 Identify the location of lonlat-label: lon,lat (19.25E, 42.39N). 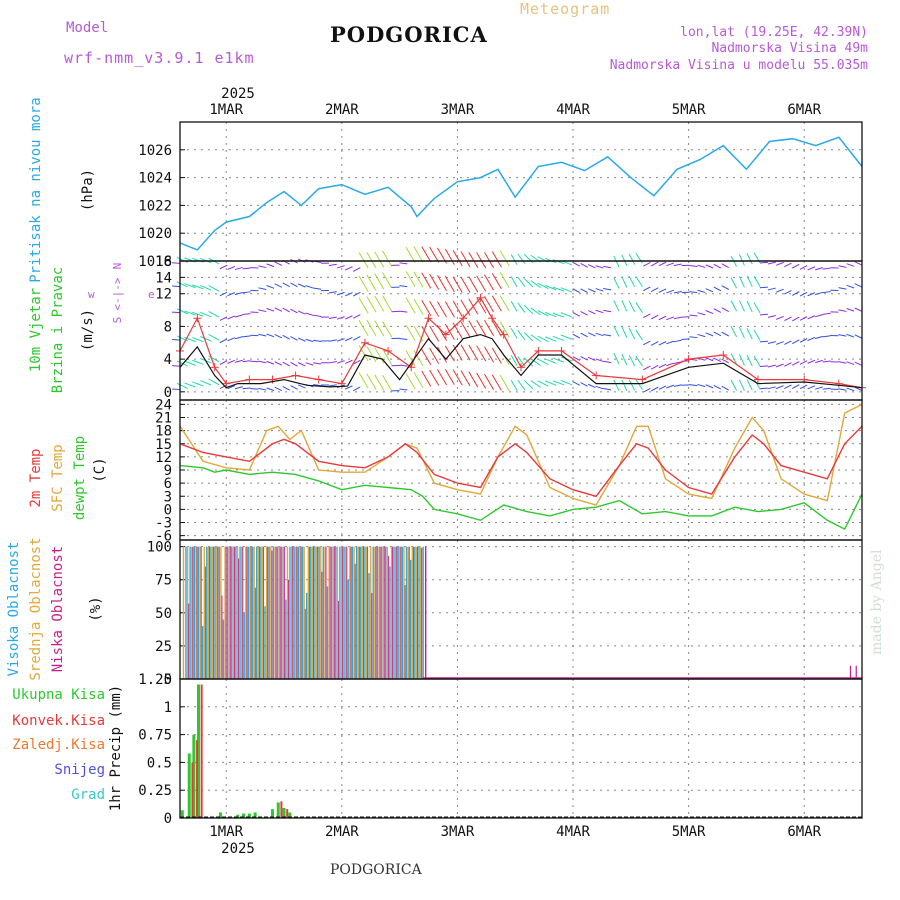
(774, 32).